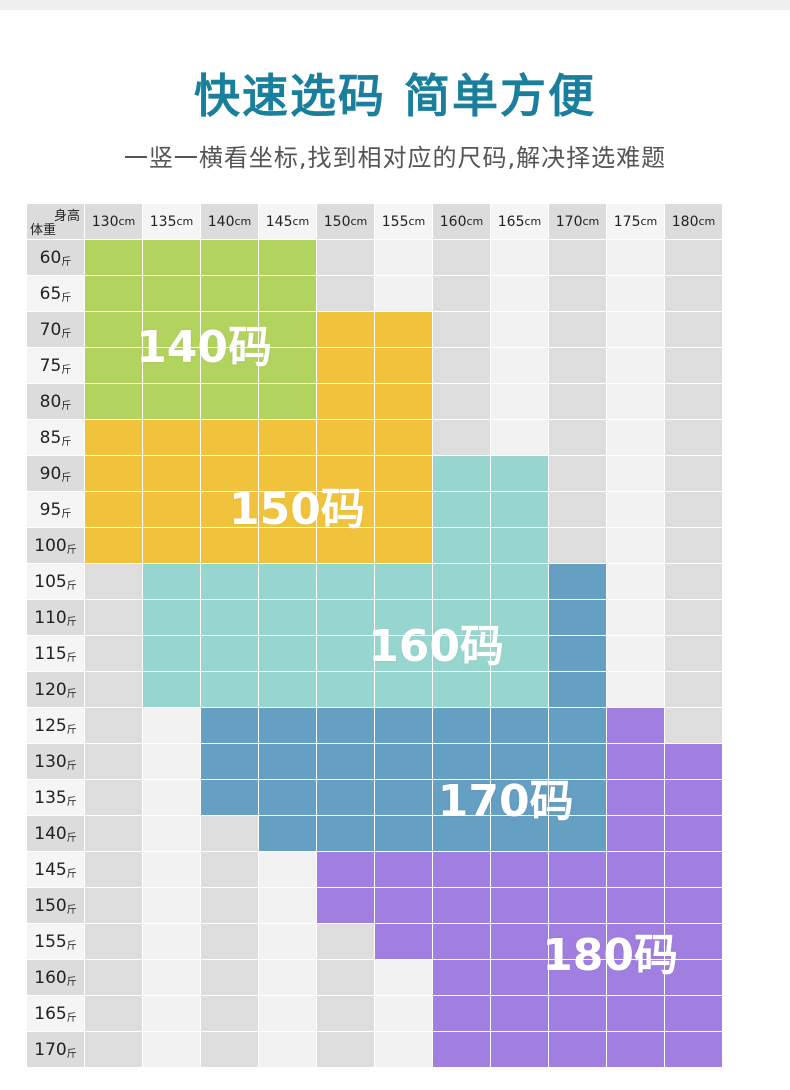 This screenshot has height=1090, width=790. Describe the element at coordinates (287, 221) in the screenshot. I see `height-header-145: 145 cm` at that location.